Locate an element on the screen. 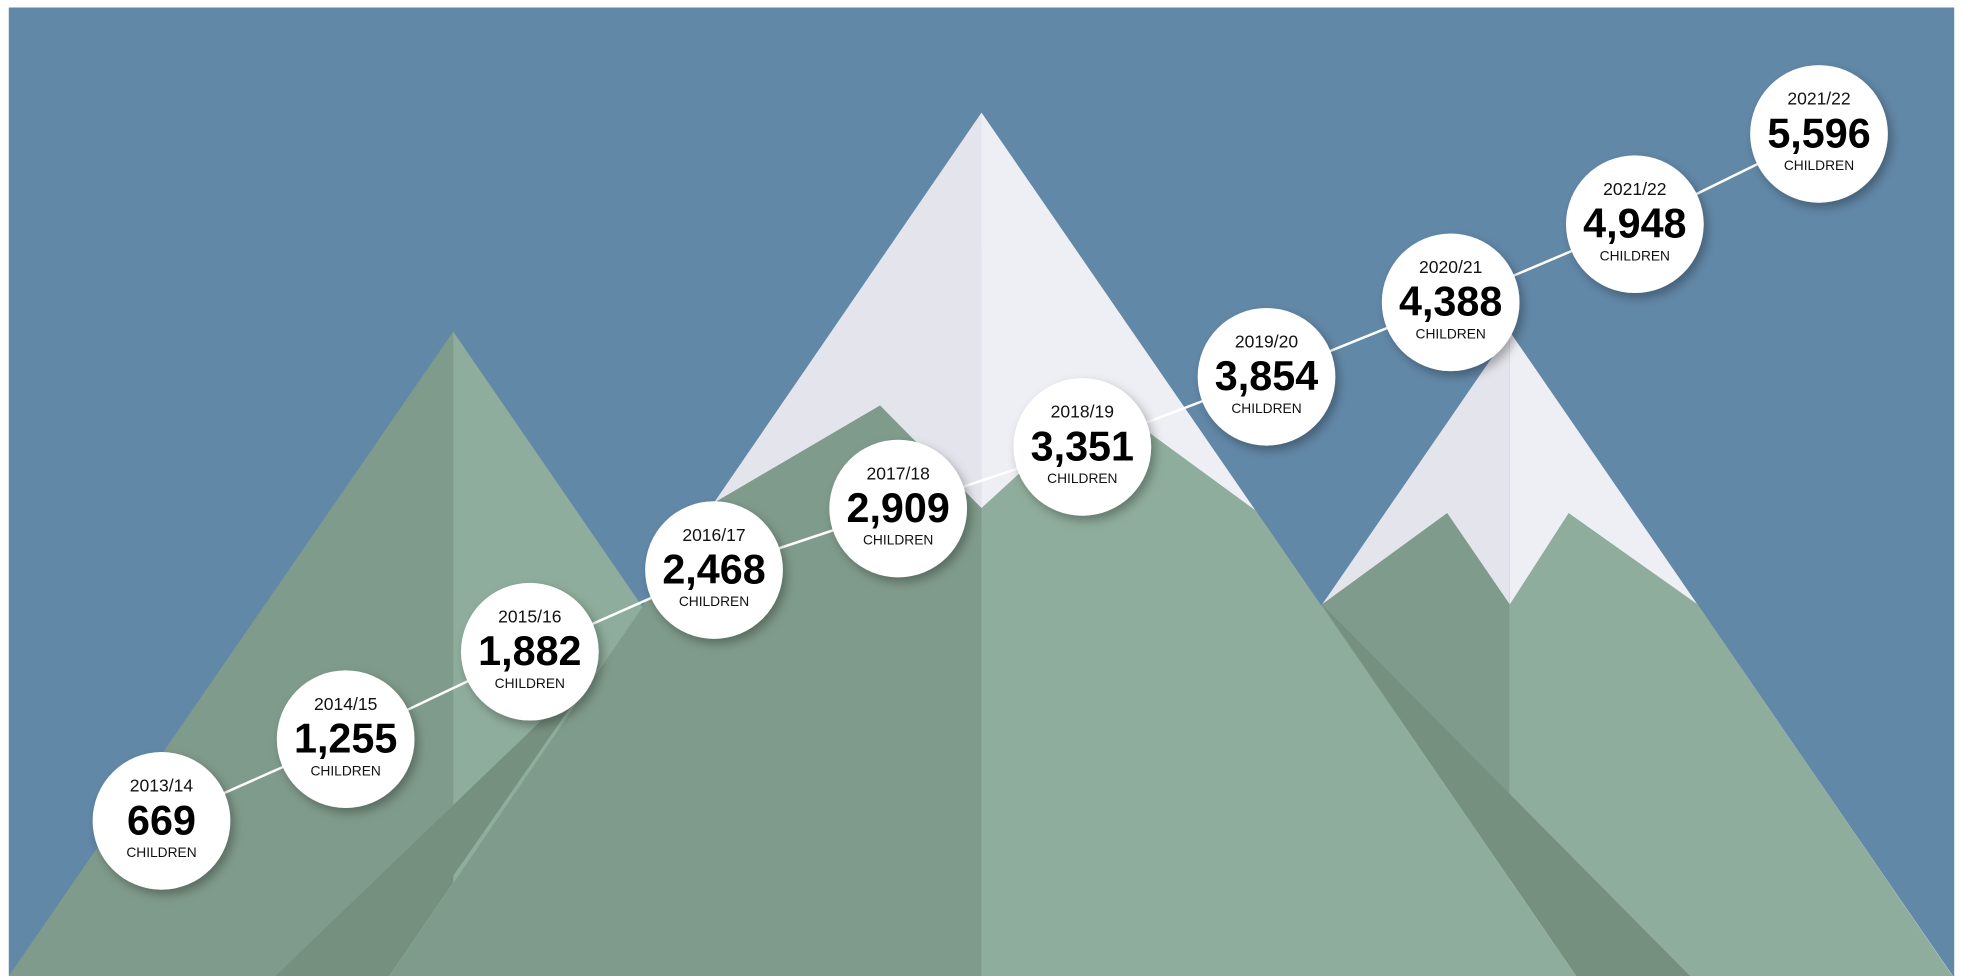  value-label: 669 is located at coordinates (161, 820).